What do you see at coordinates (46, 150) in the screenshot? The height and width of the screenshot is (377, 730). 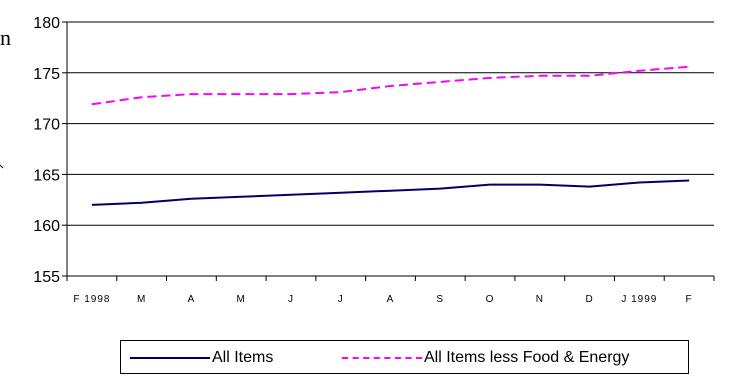 I see `y-tick-labels: 155 160 165 170 175 180` at bounding box center [46, 150].